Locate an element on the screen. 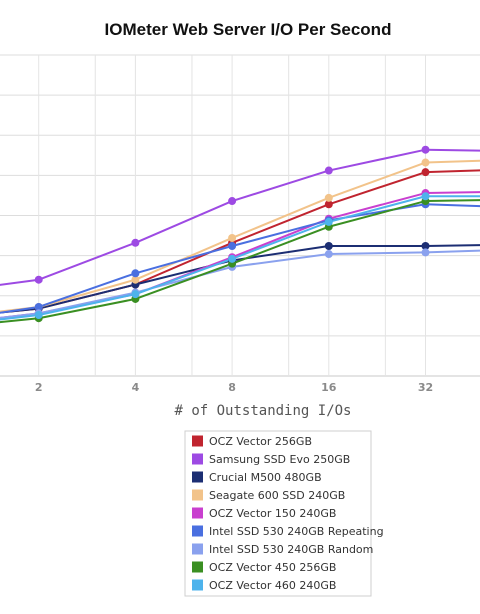 The width and height of the screenshot is (480, 614). x-tick-label: 16 is located at coordinates (329, 387).